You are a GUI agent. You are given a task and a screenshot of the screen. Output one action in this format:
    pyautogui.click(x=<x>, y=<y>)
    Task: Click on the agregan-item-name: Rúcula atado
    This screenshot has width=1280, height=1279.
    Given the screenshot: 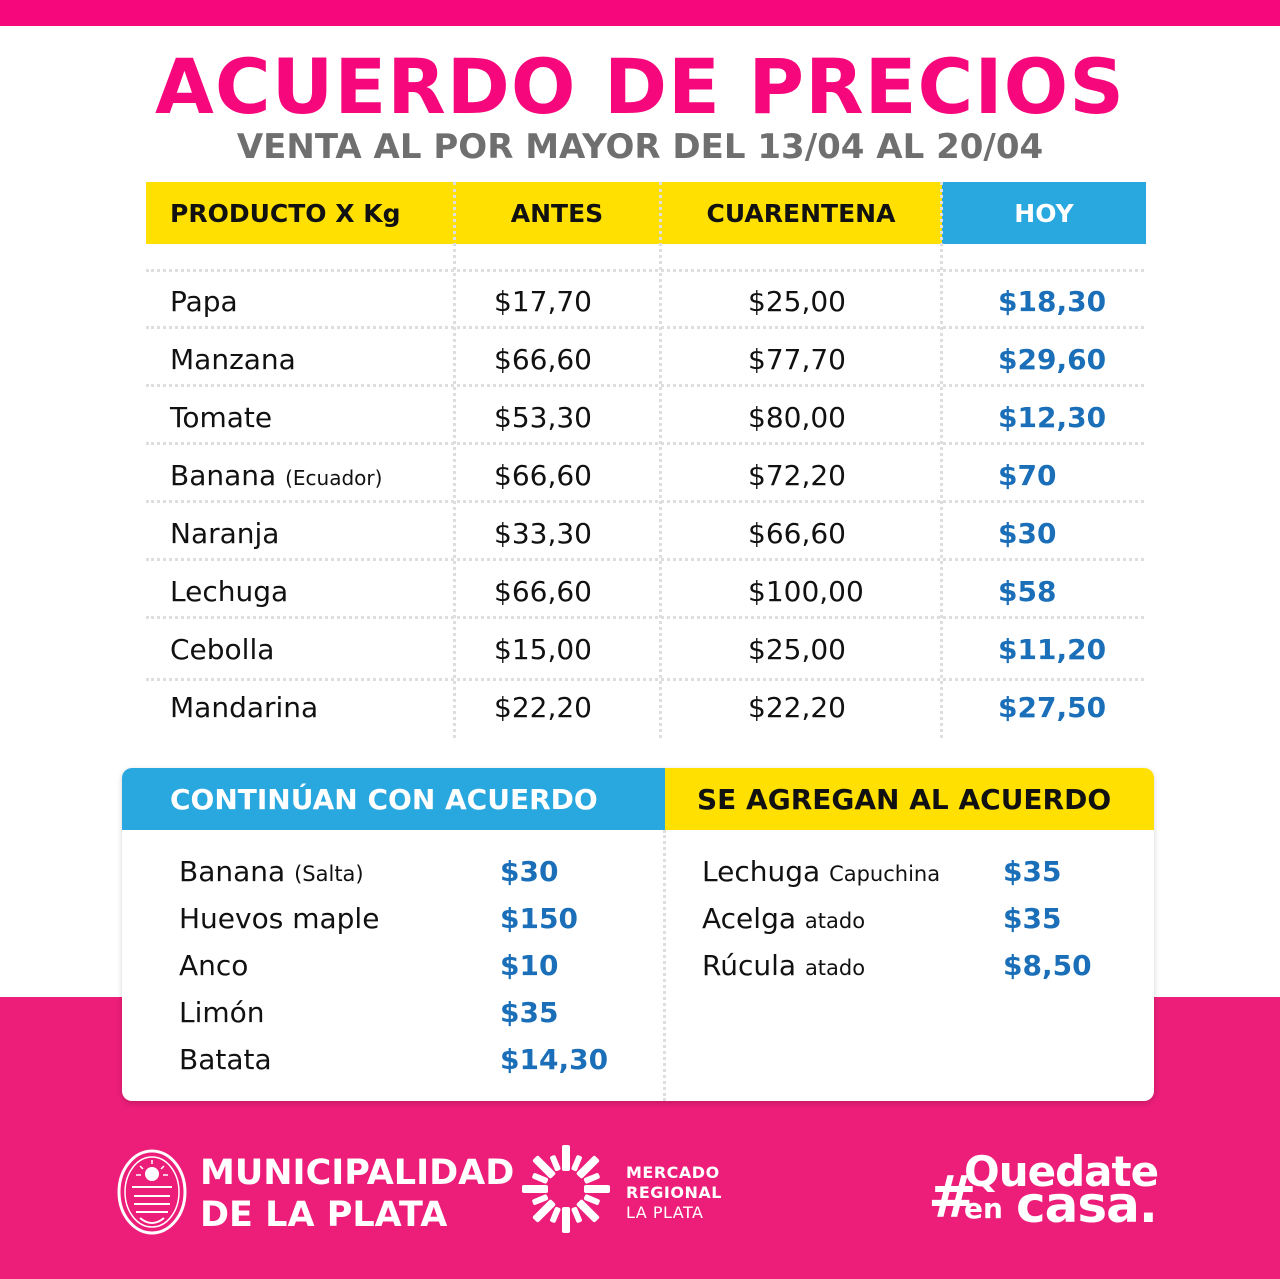 What is the action you would take?
    pyautogui.click(x=784, y=965)
    